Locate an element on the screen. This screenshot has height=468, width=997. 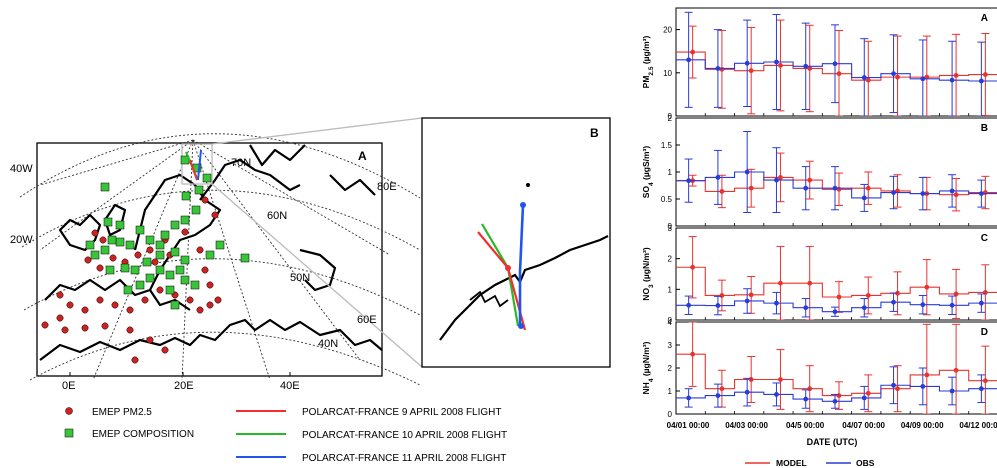
y-tick-label: 0 is located at coordinates (670, 116).